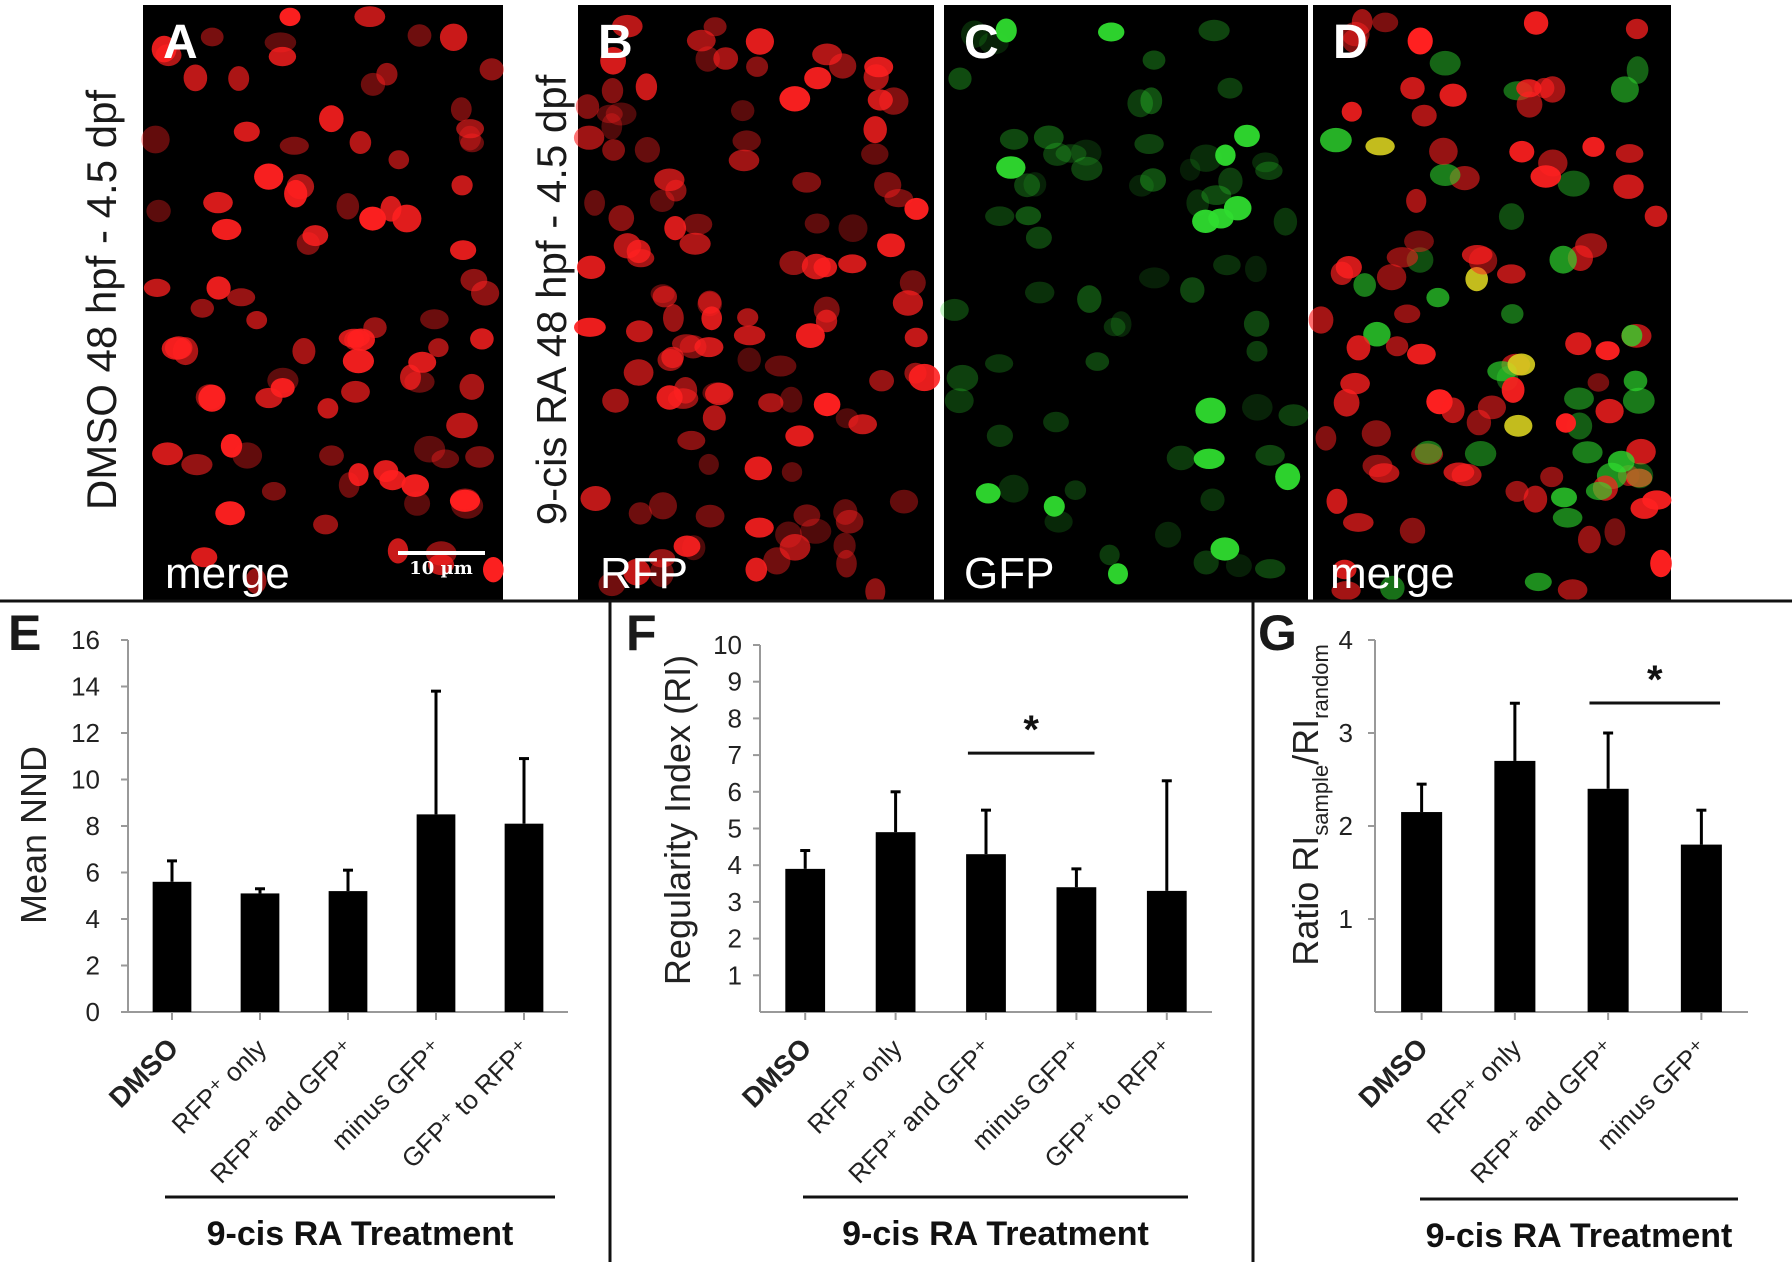 The image size is (1792, 1262). I want to click on y-tick-label: 4, so click(735, 865).